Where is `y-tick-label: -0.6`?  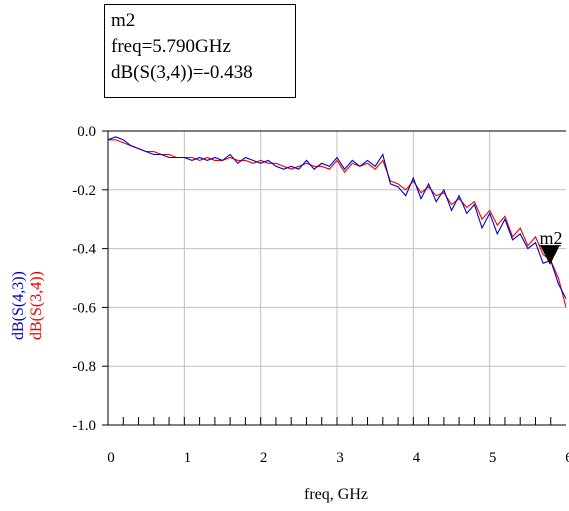
y-tick-label: -0.6 is located at coordinates (84, 308).